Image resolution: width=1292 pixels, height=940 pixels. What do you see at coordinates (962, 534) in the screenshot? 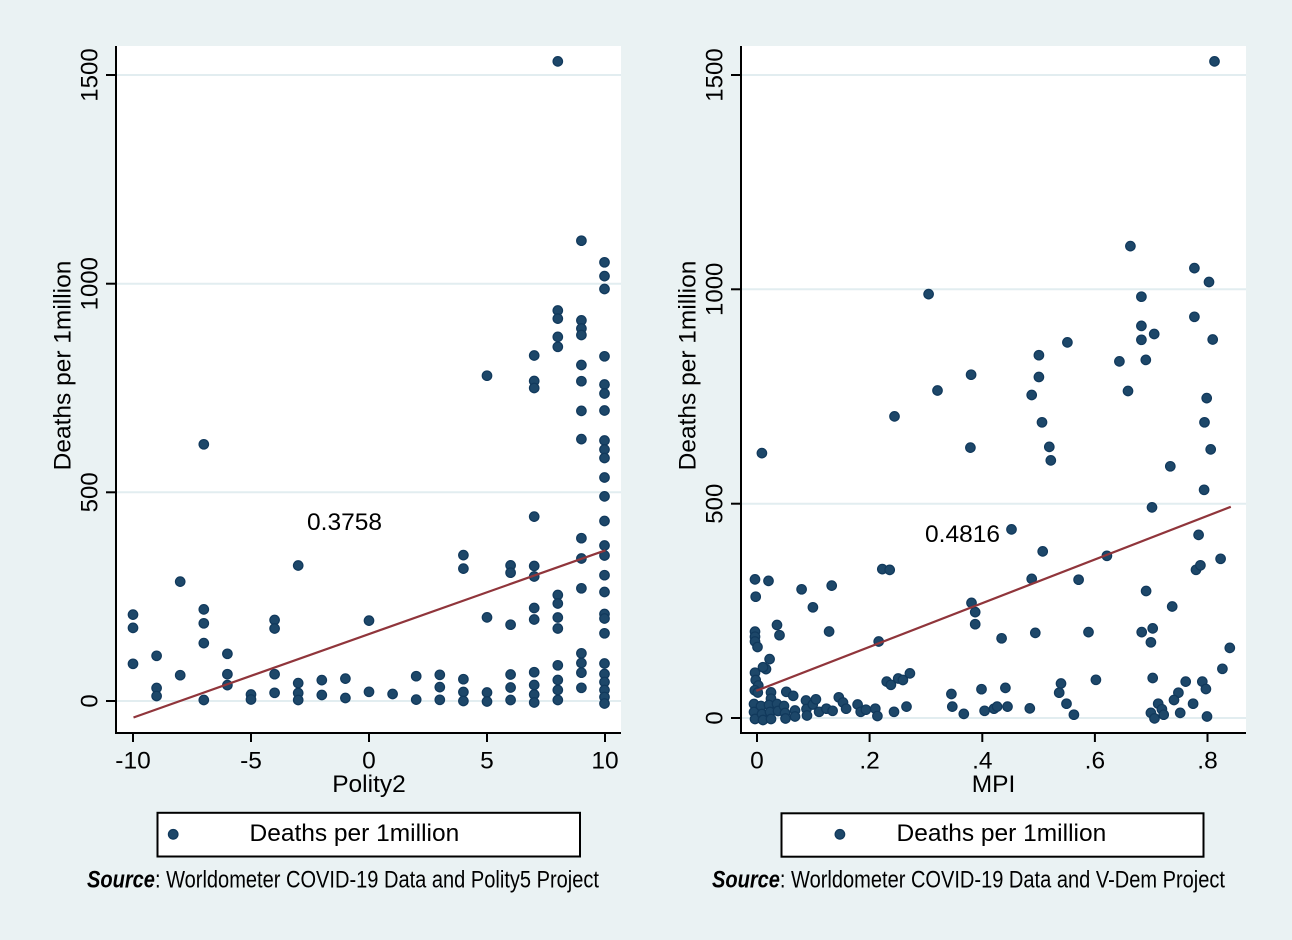
I see `svg-text: 0.4816` at bounding box center [962, 534].